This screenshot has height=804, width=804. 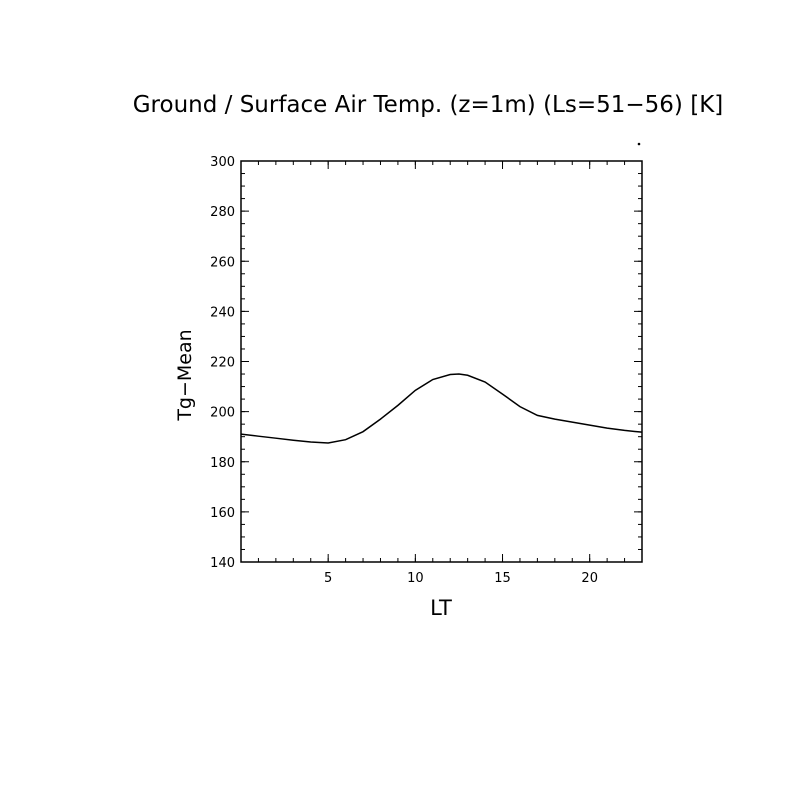 What do you see at coordinates (502, 578) in the screenshot?
I see `x-tick-label: 15` at bounding box center [502, 578].